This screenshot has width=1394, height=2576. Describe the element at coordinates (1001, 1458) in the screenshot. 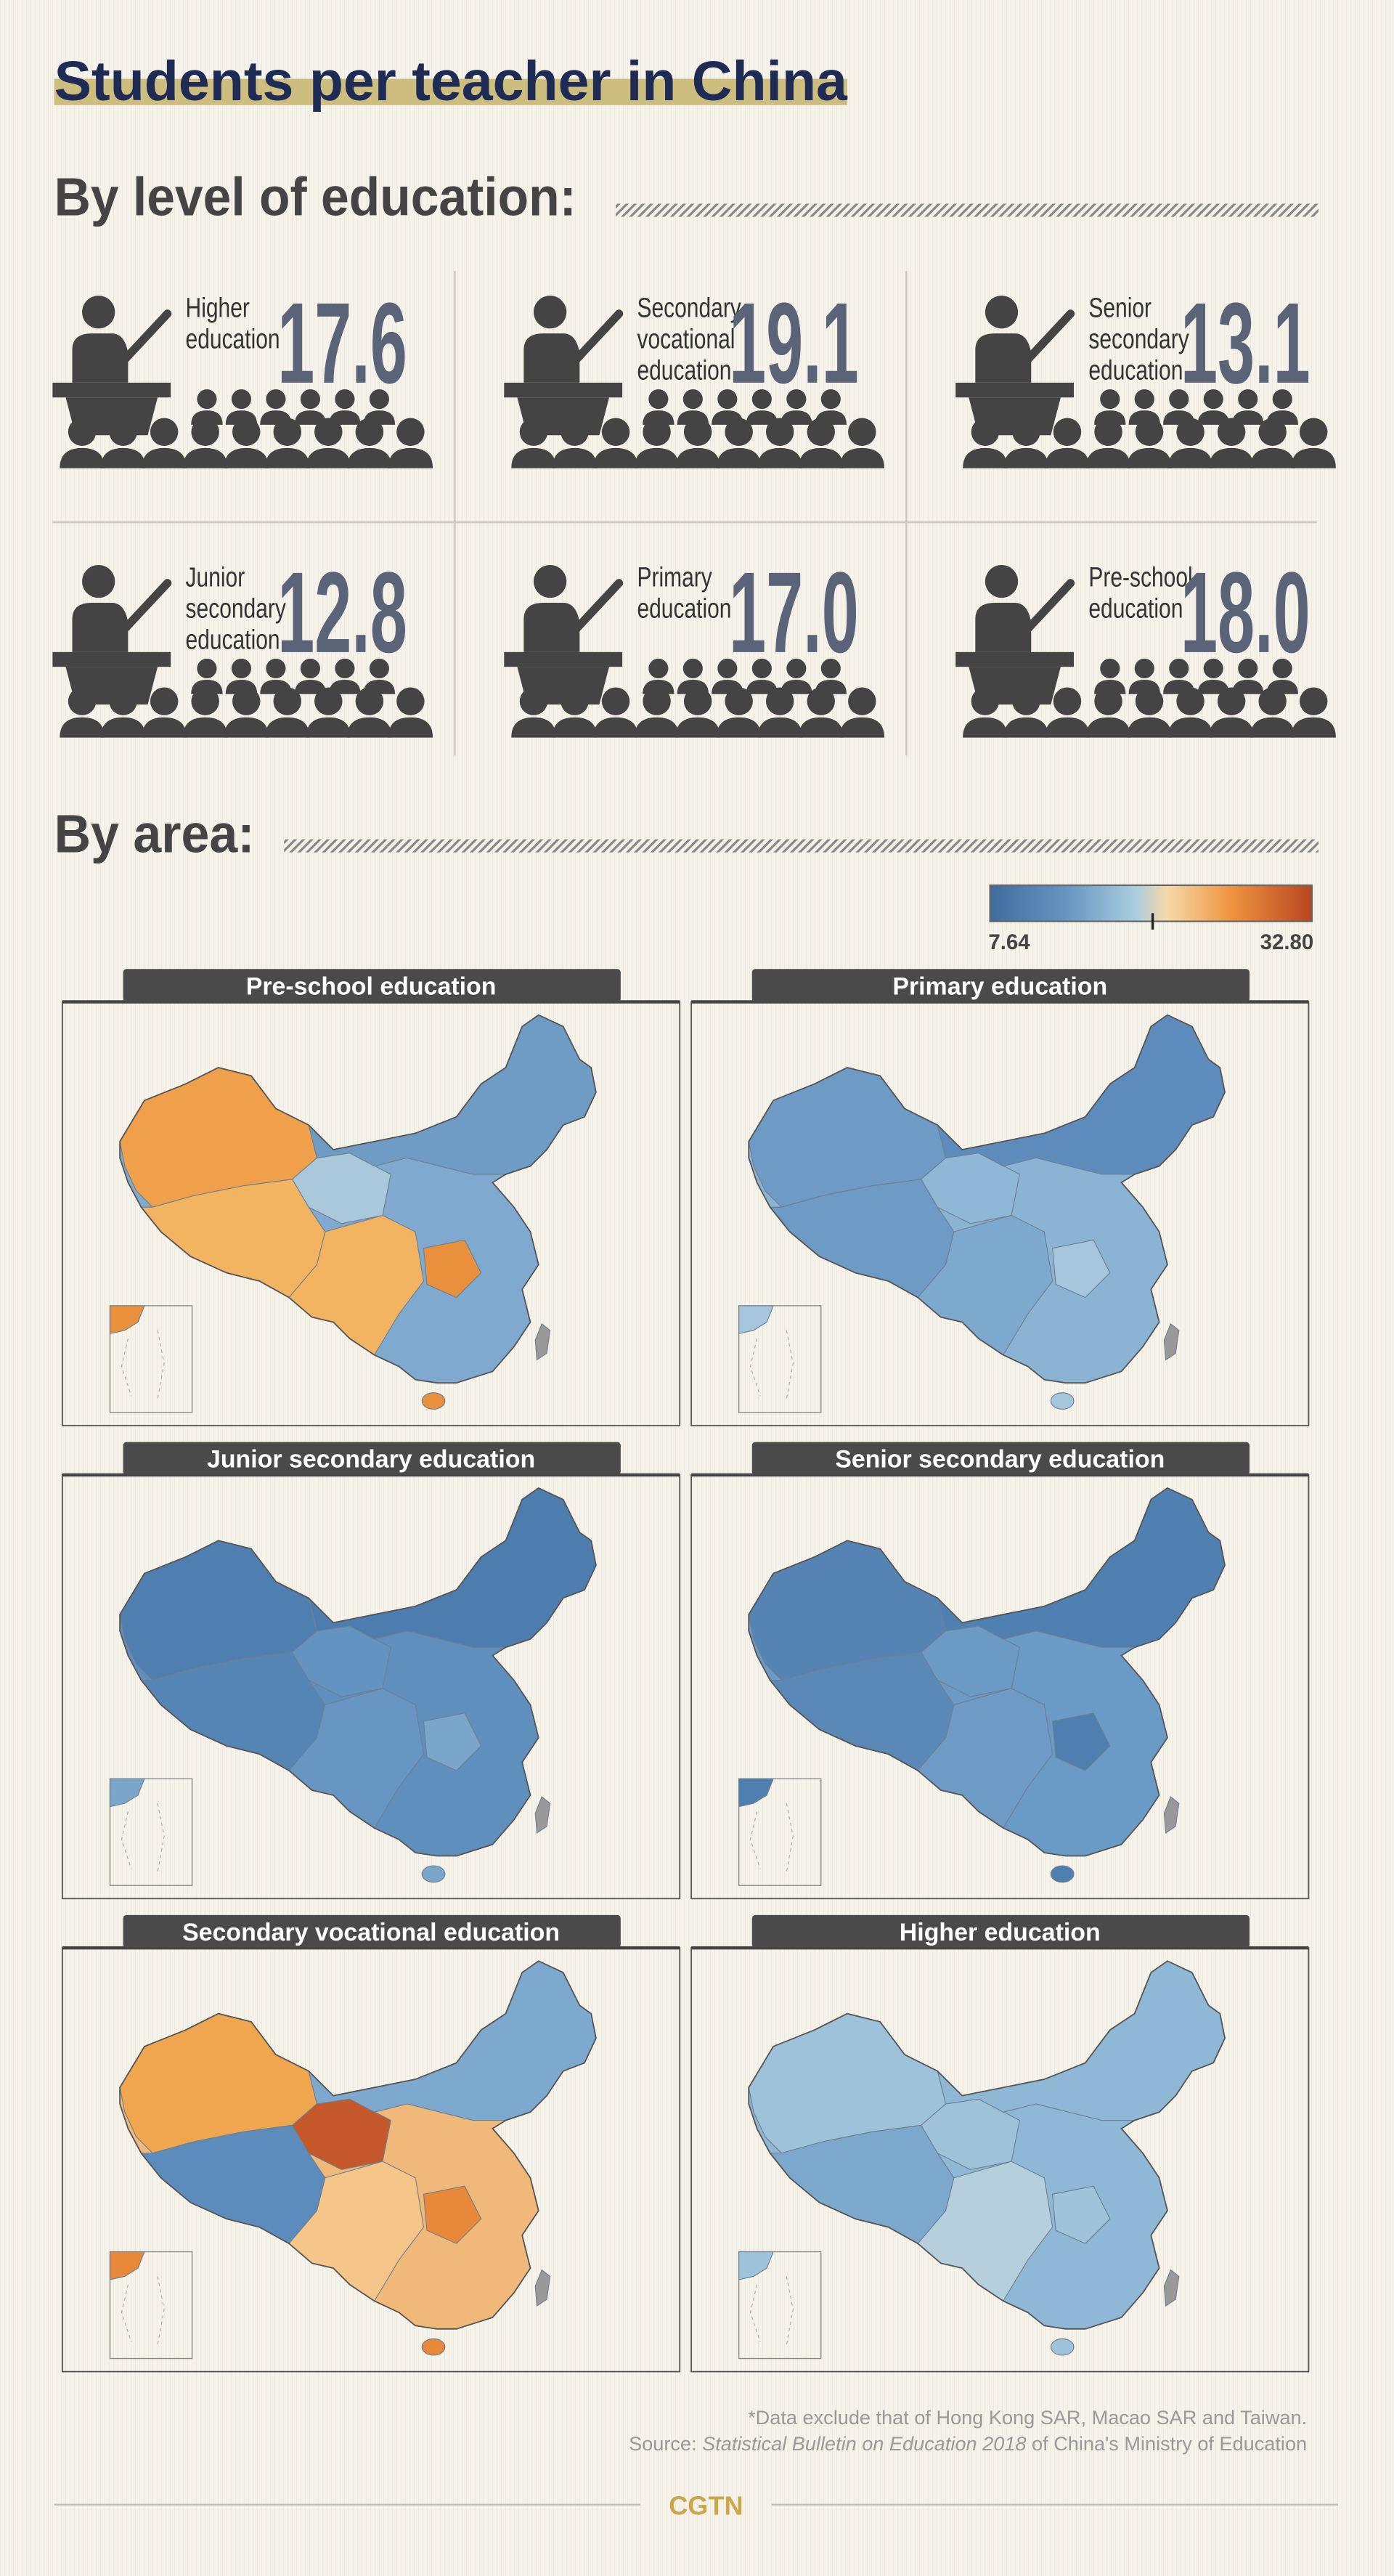

I see `panel-tab` at that location.